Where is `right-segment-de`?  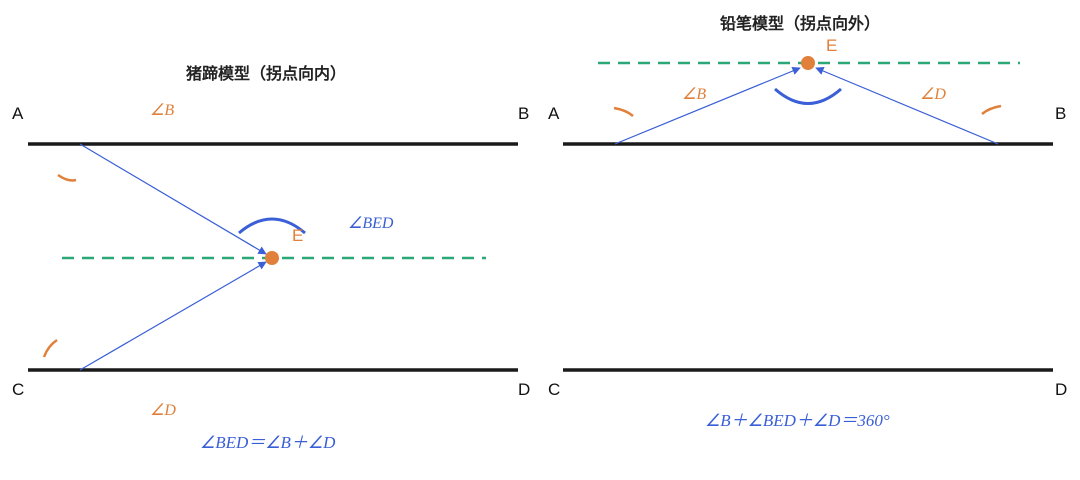
right-segment-de is located at coordinates (907, 106).